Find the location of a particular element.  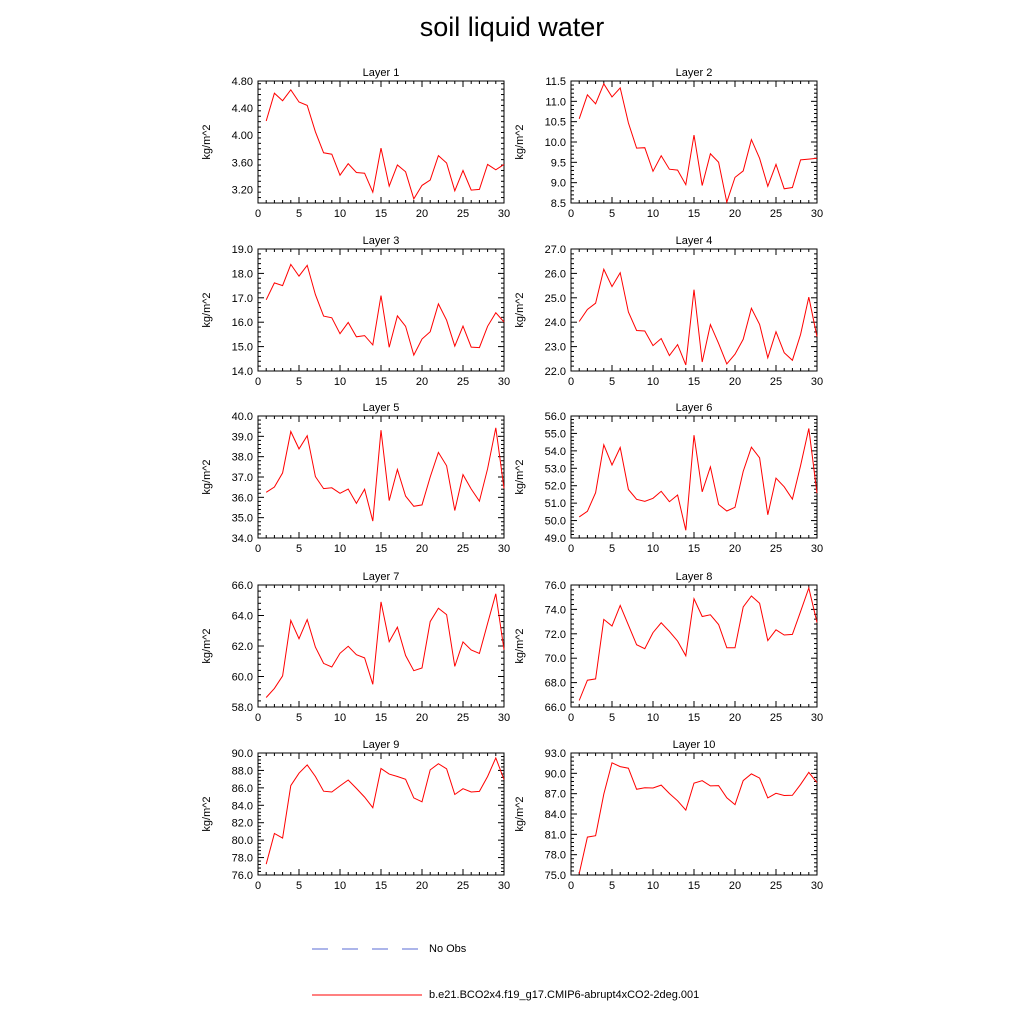

y-tick-label: 72.0 is located at coordinates (555, 635).